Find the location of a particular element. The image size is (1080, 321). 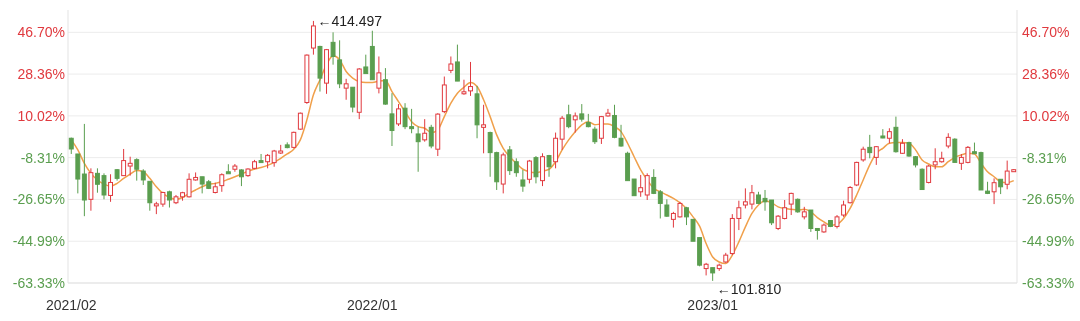

y-tick-label: -8.31% is located at coordinates (42, 157).